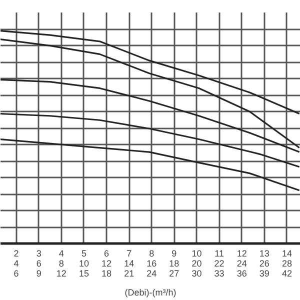 Image resolution: width=300 pixels, height=300 pixels. I want to click on x2-tick-label: 20, so click(197, 263).